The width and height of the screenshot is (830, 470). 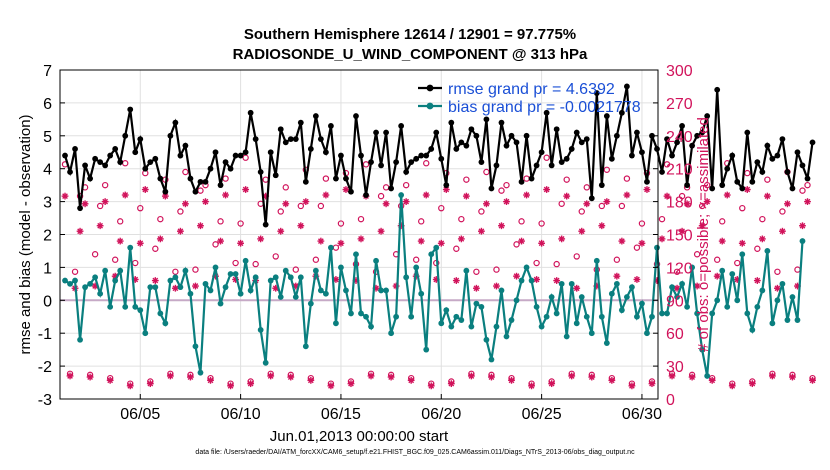 I want to click on y-left-tick-label: 0, so click(x=47, y=301).